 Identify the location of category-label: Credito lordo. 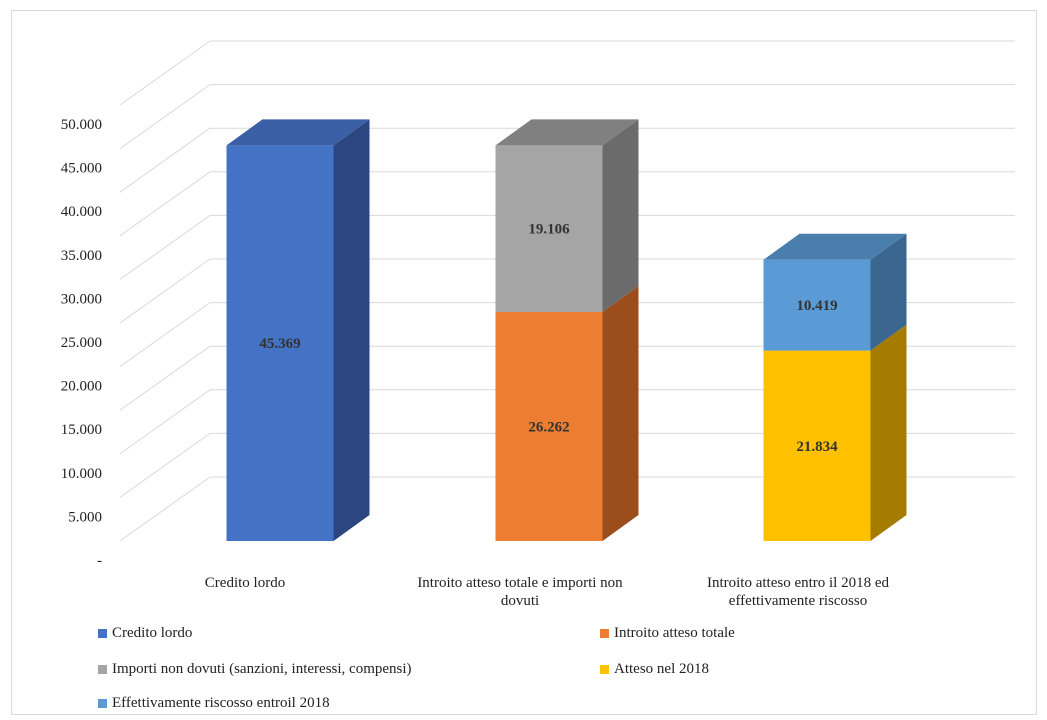
(245, 583).